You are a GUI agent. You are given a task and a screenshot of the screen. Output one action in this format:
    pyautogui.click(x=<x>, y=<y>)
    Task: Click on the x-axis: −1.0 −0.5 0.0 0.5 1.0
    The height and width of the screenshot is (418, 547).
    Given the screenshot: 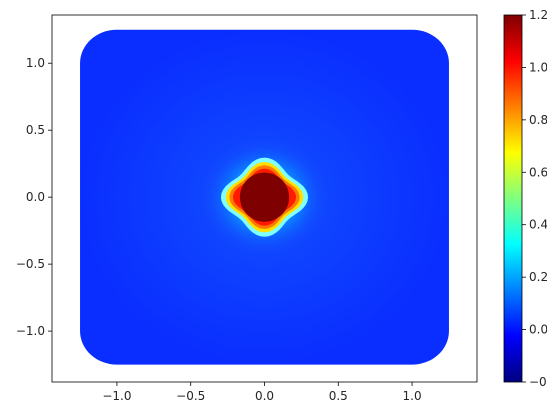 What is the action you would take?
    pyautogui.click(x=262, y=392)
    